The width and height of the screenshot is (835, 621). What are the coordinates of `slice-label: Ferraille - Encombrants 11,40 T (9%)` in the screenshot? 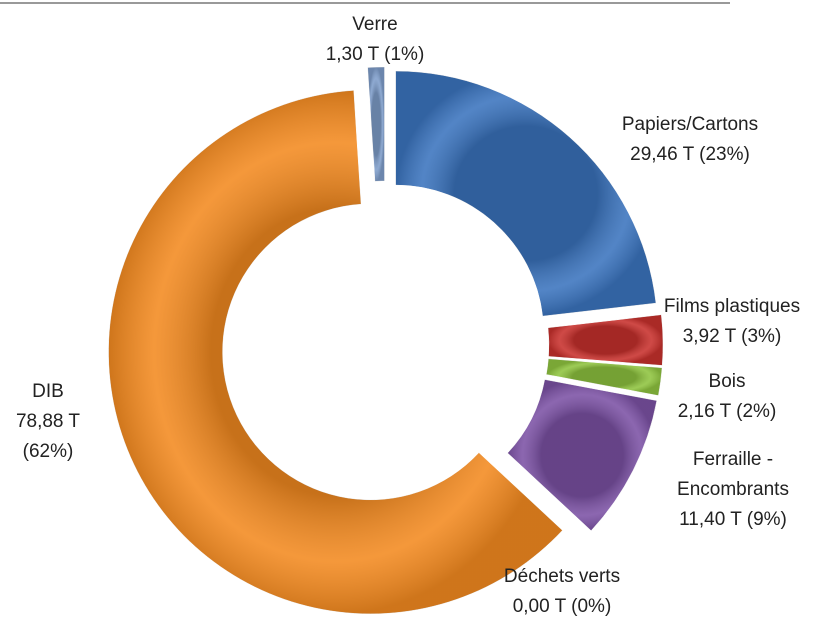 It's located at (733, 490).